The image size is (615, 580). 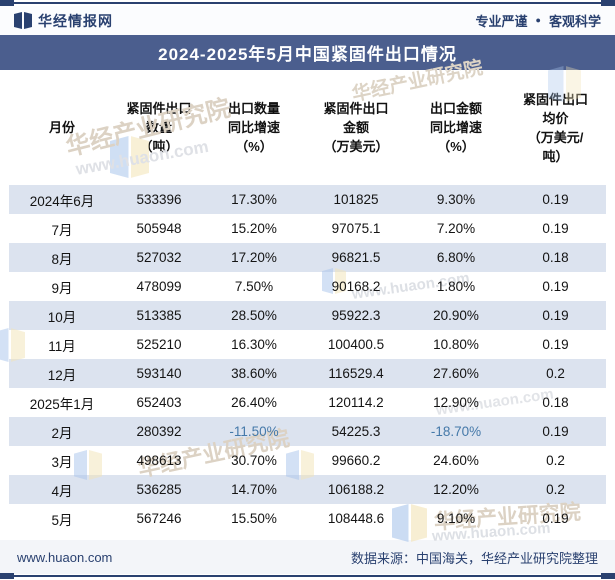 I want to click on table-row: 2月 280392 -11.50% 54225.3 -18.70% 0.19, so click(x=307, y=431).